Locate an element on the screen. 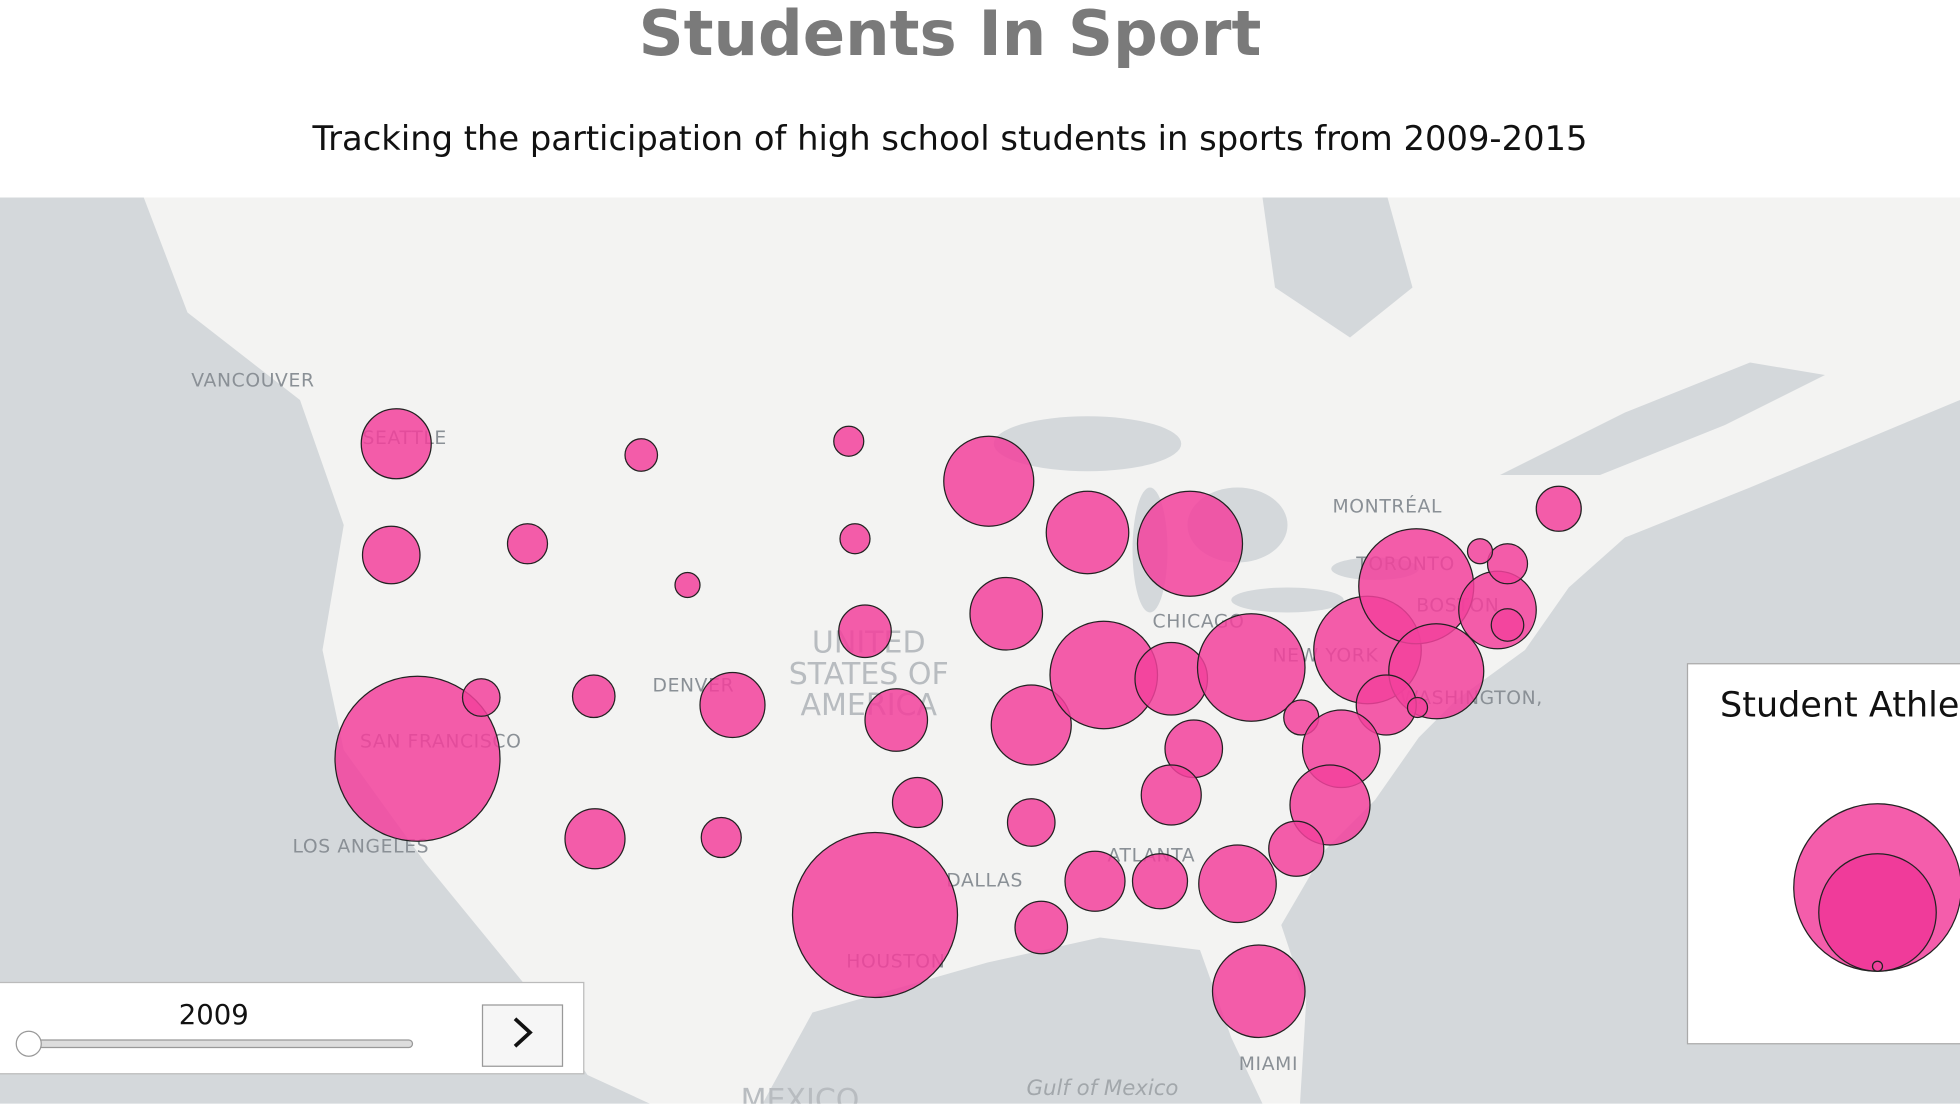 The width and height of the screenshot is (1960, 1104). next-icon is located at coordinates (523, 1032).